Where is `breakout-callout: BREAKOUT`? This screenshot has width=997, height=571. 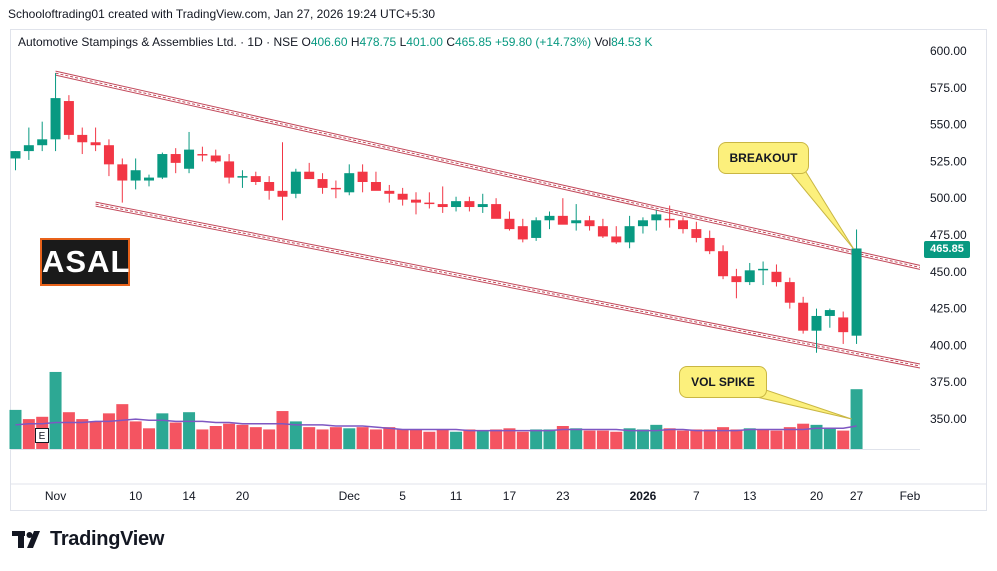
breakout-callout: BREAKOUT is located at coordinates (763, 158).